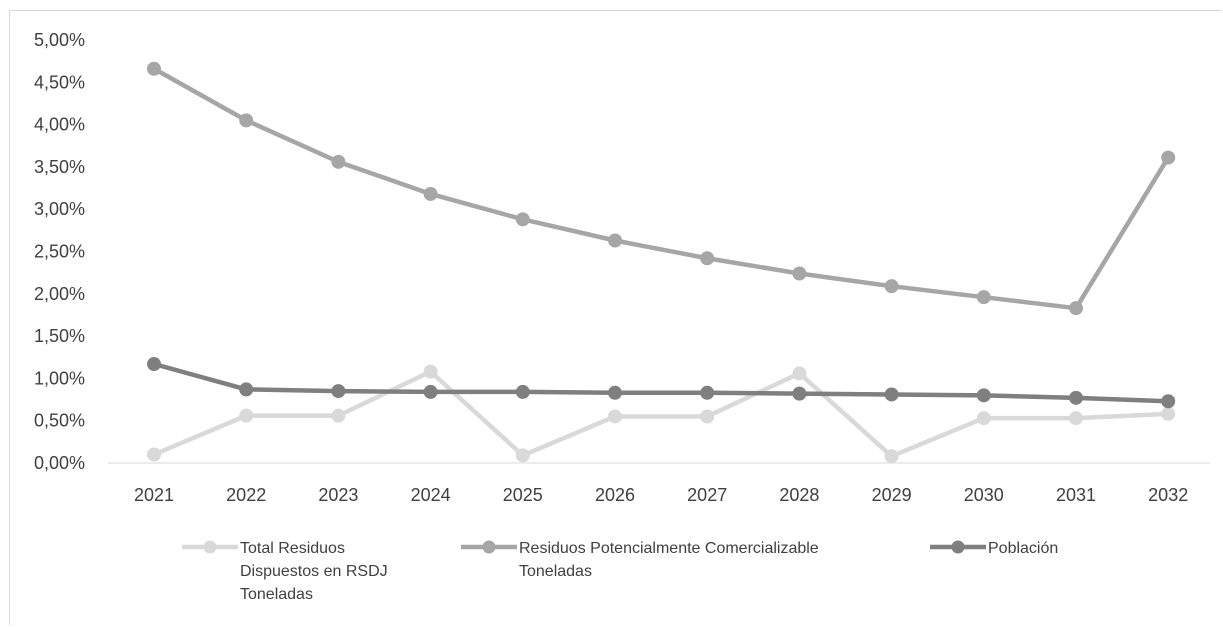 This screenshot has width=1223, height=627. Describe the element at coordinates (59, 421) in the screenshot. I see `y-tick-label: 0,50%` at that location.